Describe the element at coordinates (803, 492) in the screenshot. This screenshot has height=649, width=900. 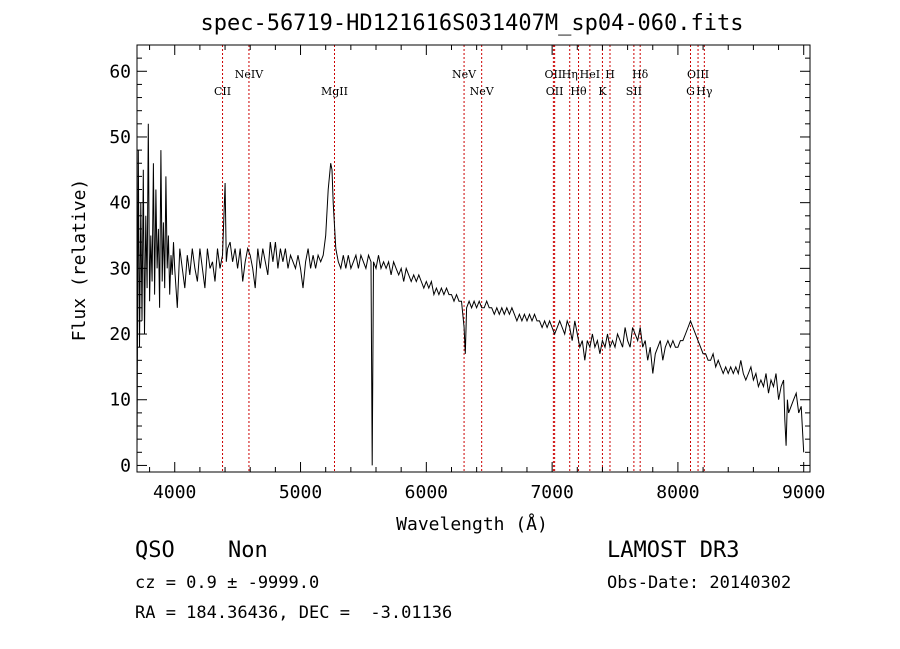
I see `x-tick-label: 9000` at that location.